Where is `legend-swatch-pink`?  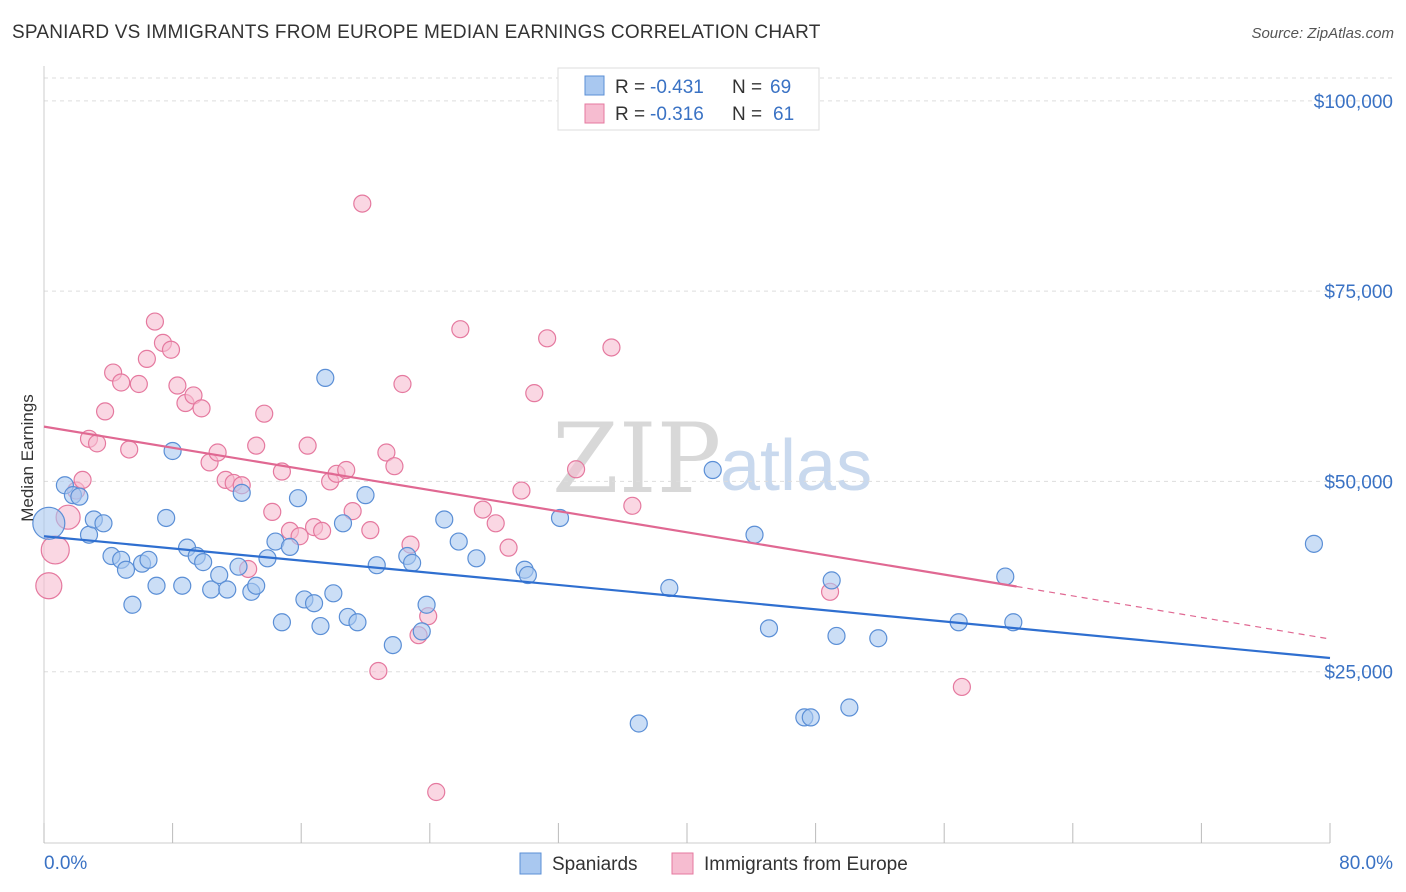 legend-swatch-pink is located at coordinates (594, 113).